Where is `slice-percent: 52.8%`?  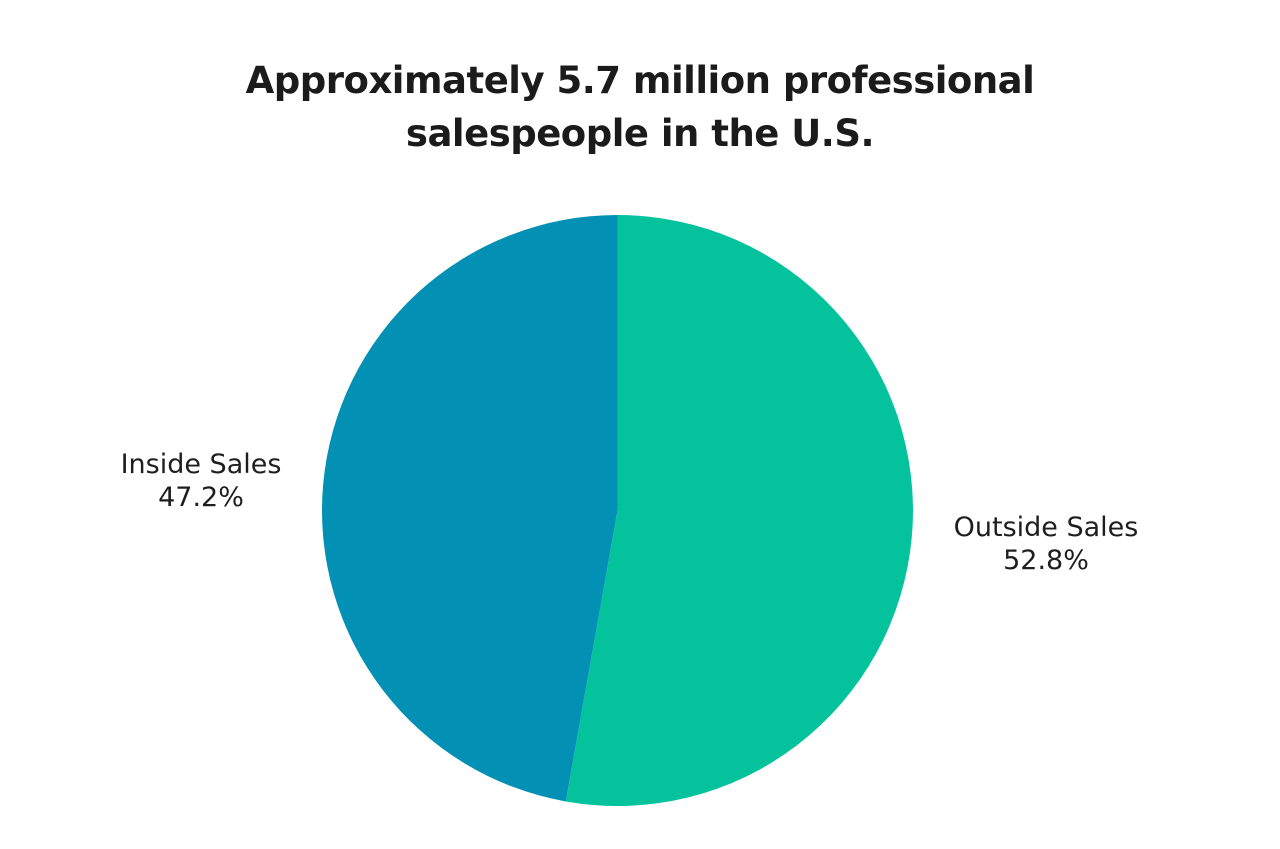 slice-percent: 52.8% is located at coordinates (1046, 560).